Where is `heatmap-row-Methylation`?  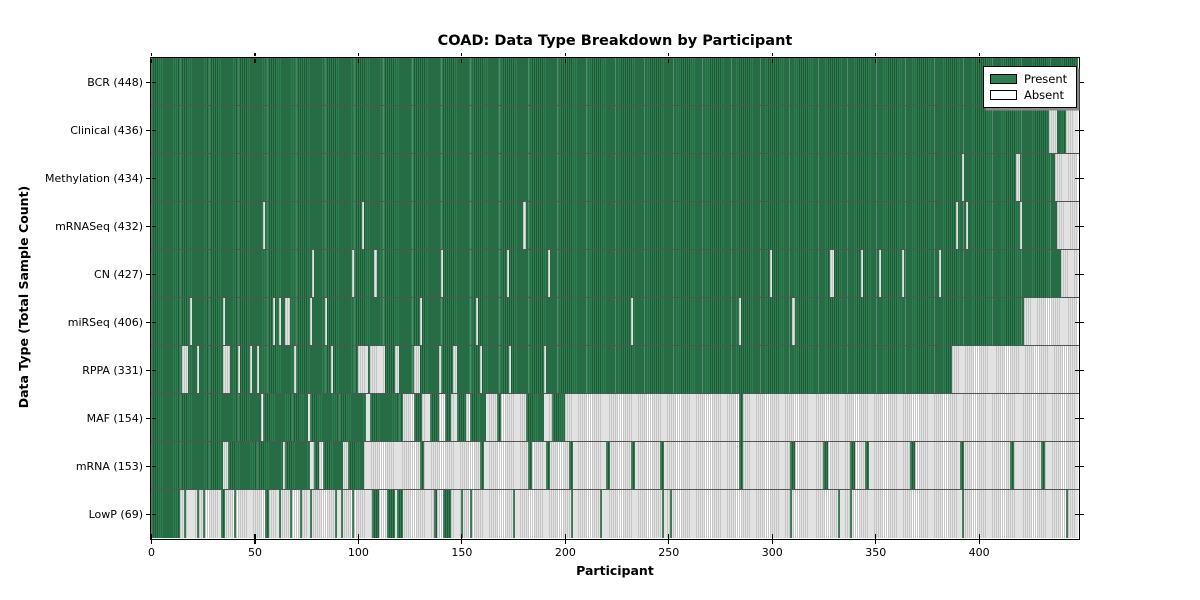
heatmap-row-Methylation is located at coordinates (615, 178).